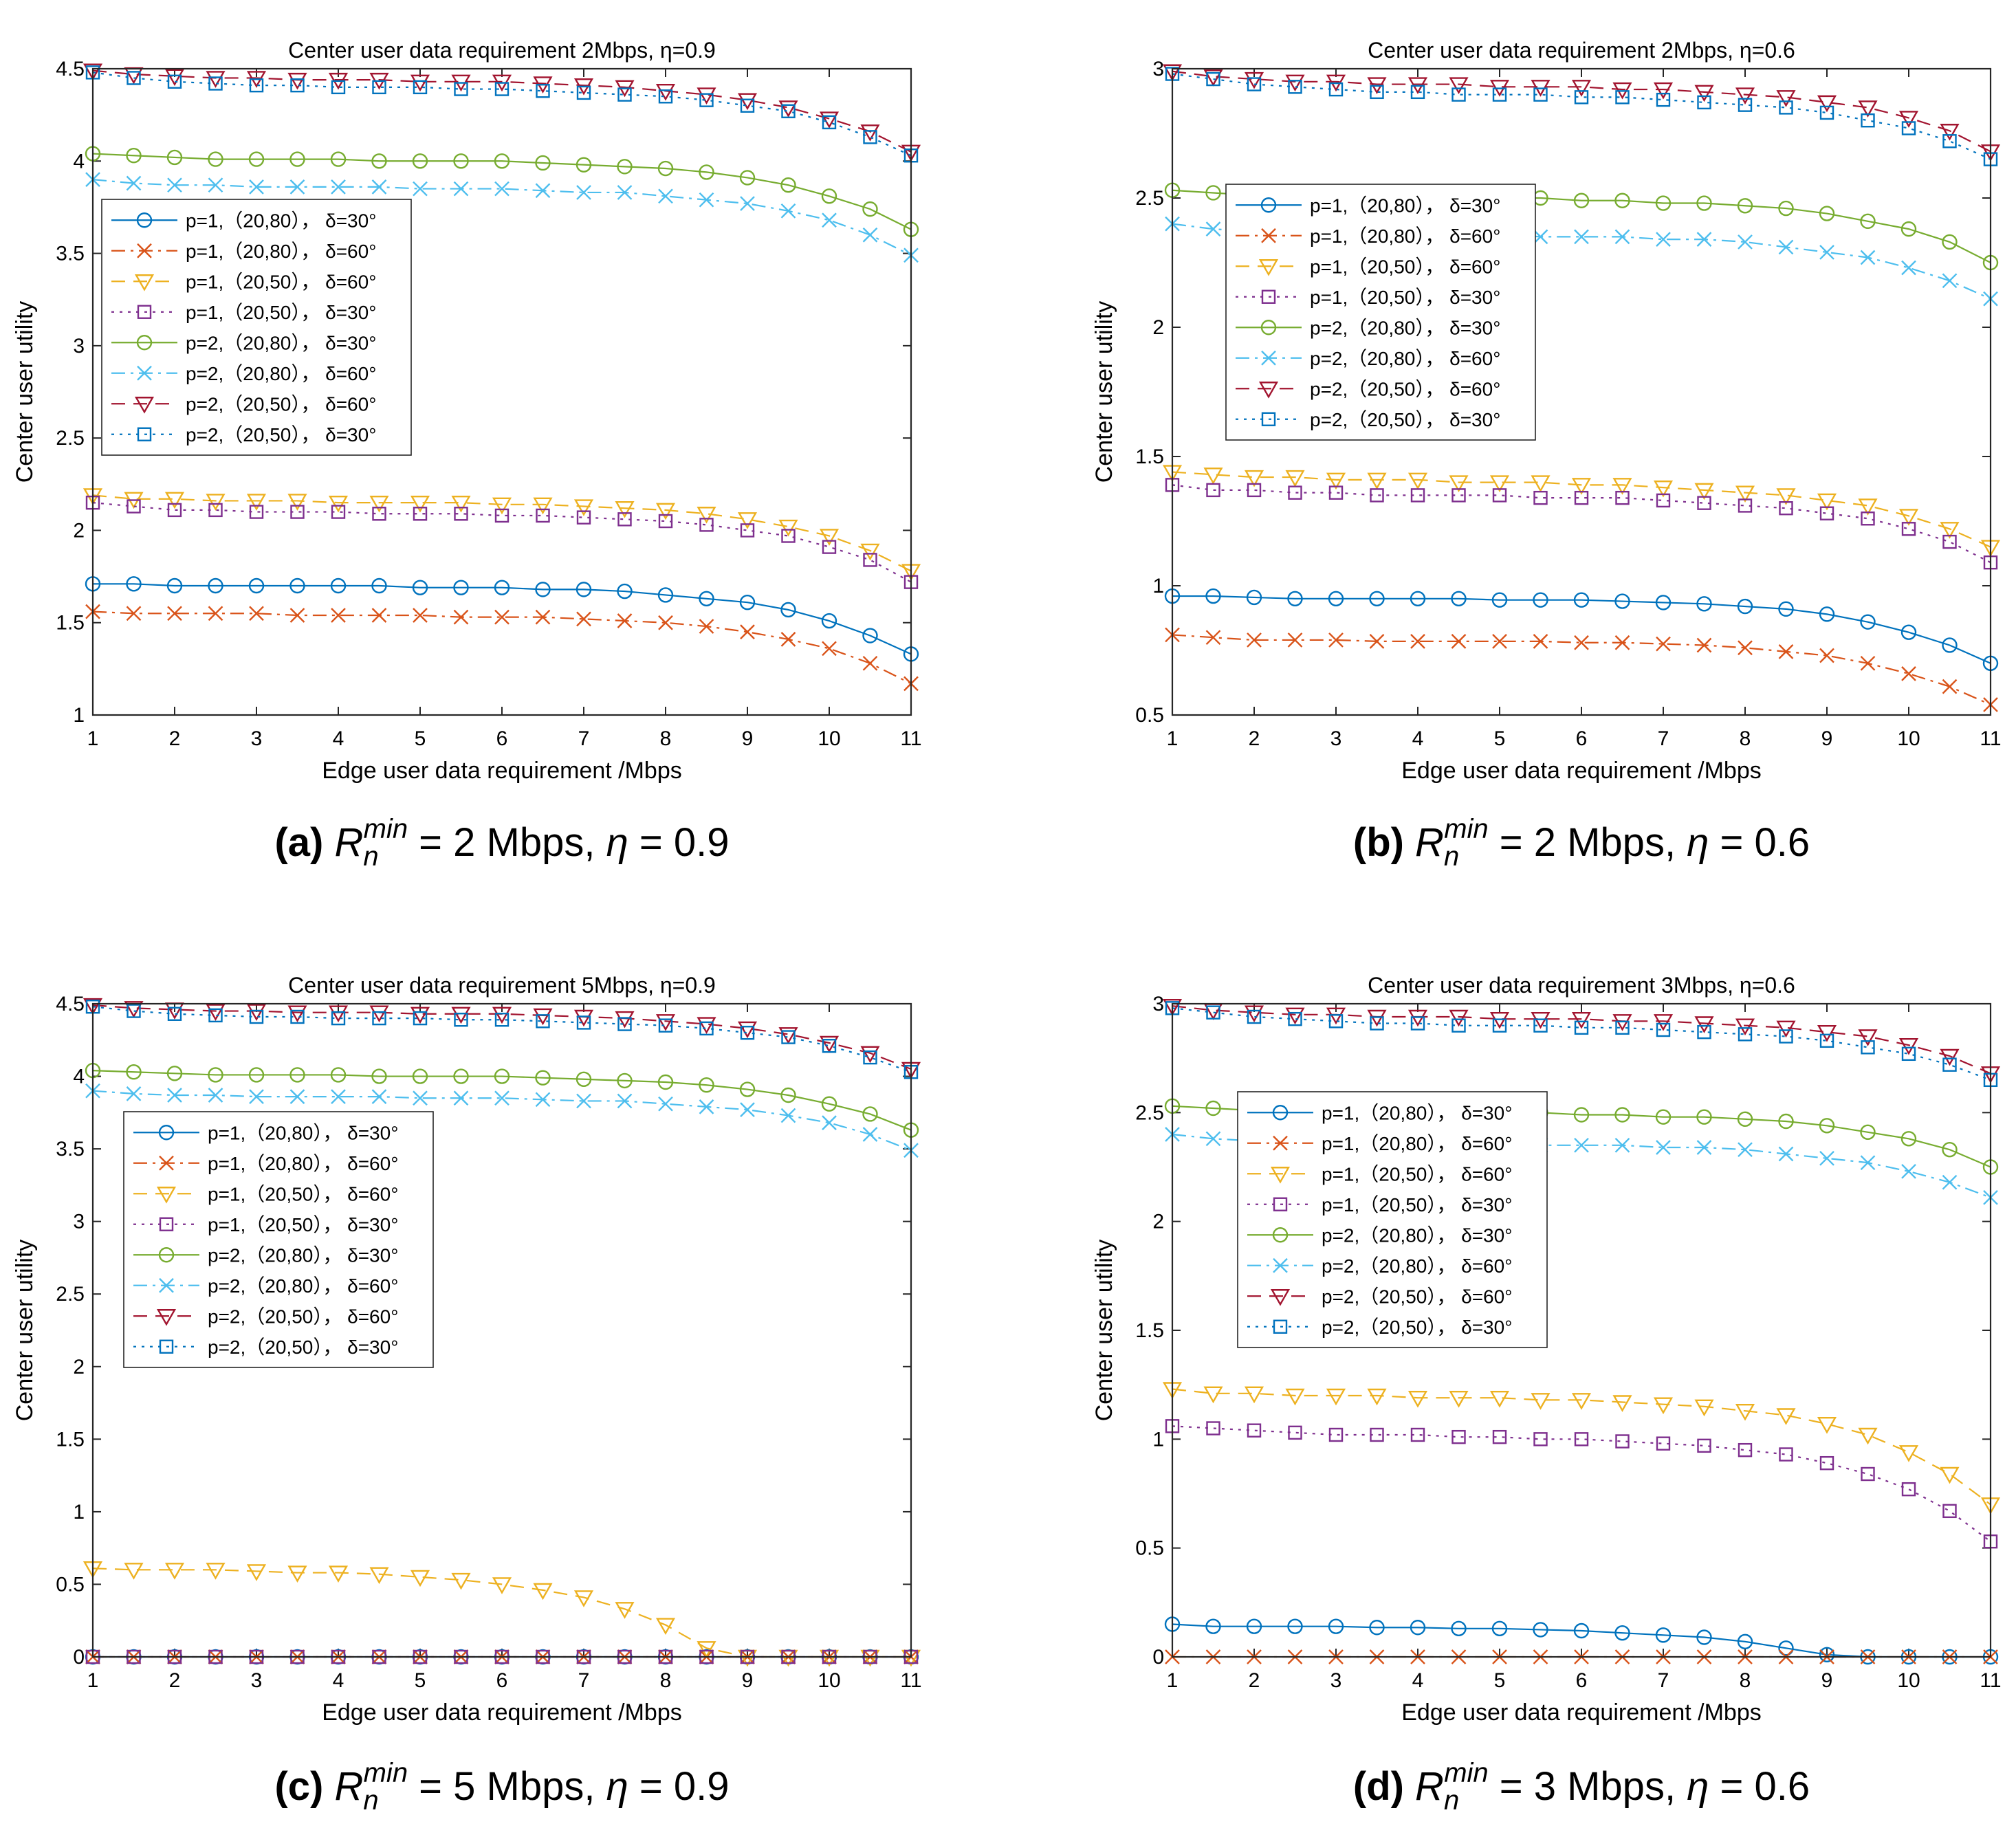  Describe the element at coordinates (1418, 738) in the screenshot. I see `x-tick-label: 4` at that location.